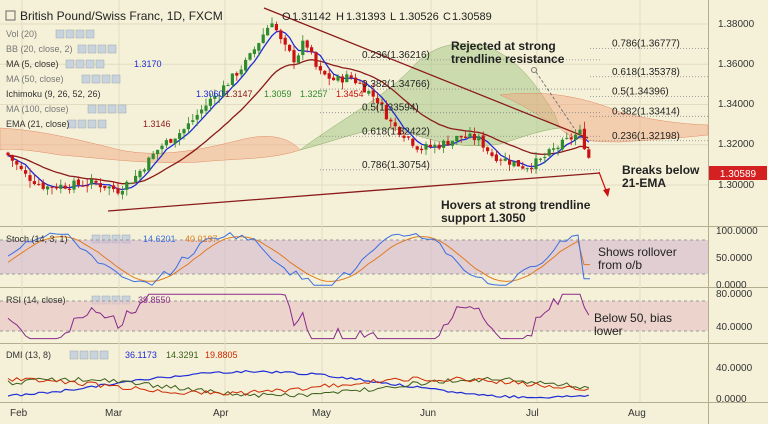  I want to click on fib-level-label: 0.618(1.32422), so click(396, 131).